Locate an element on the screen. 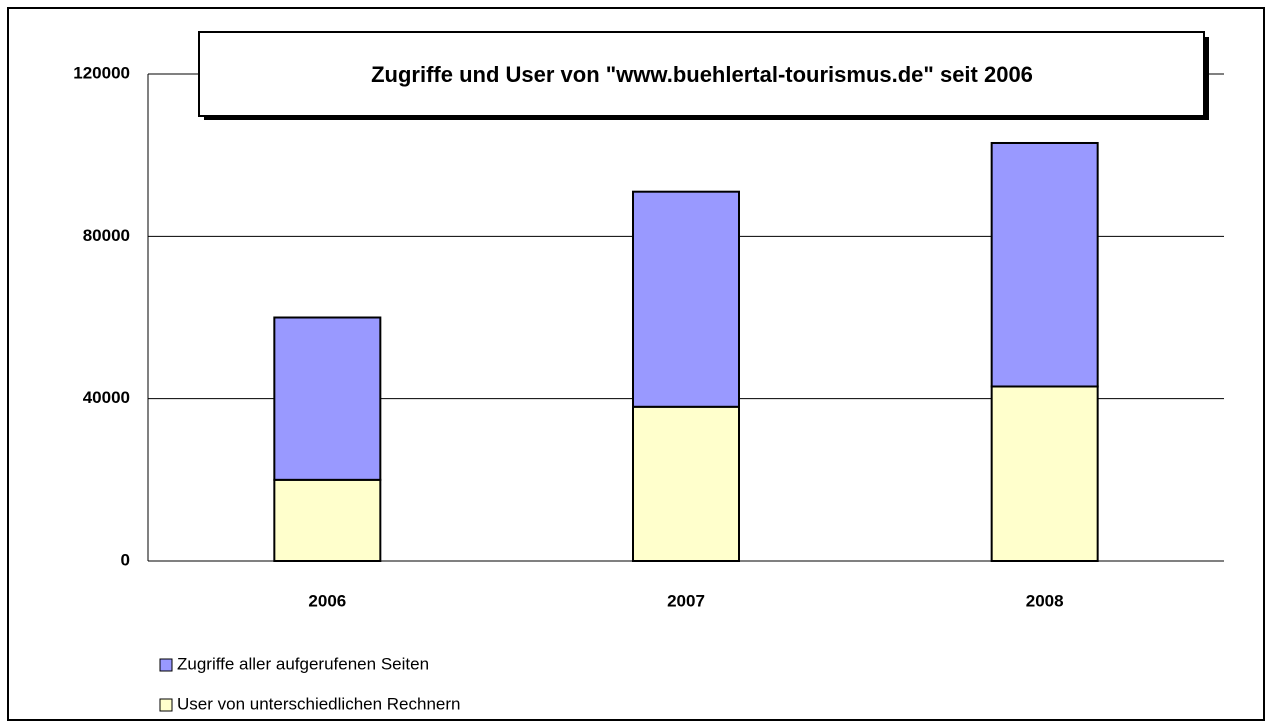 Image resolution: width=1272 pixels, height=728 pixels. y-tick-label: 120000 is located at coordinates (101, 72).